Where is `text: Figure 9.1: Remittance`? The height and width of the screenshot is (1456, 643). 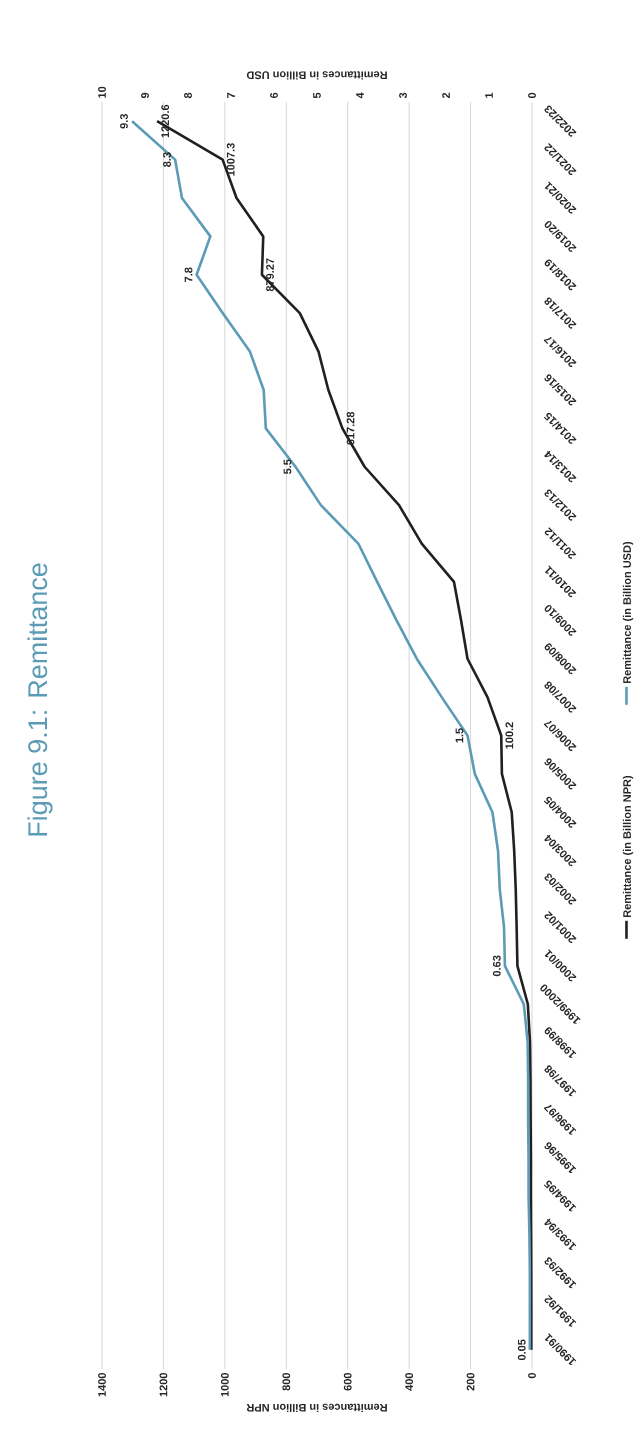 text: Figure 9.1: Remittance is located at coordinates (40, 699).